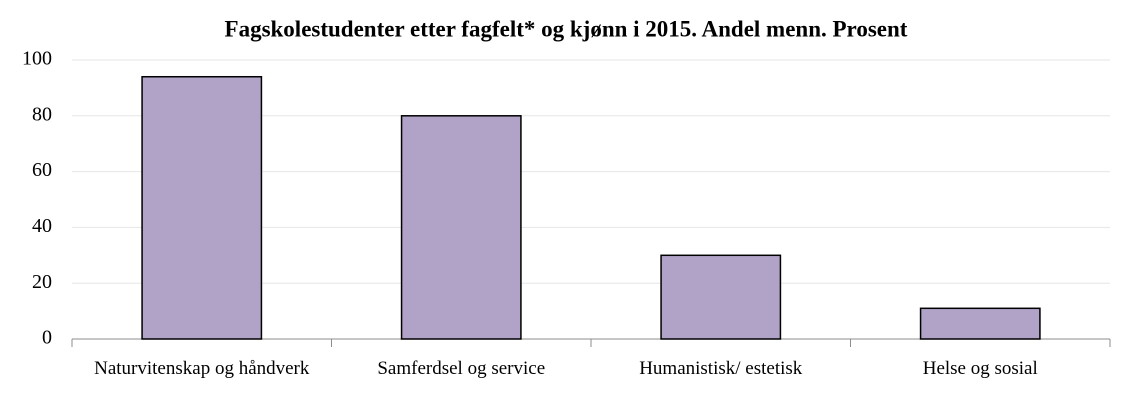 The image size is (1124, 409). What do you see at coordinates (461, 368) in the screenshot?
I see `x-tick-label: Samferdsel og service` at bounding box center [461, 368].